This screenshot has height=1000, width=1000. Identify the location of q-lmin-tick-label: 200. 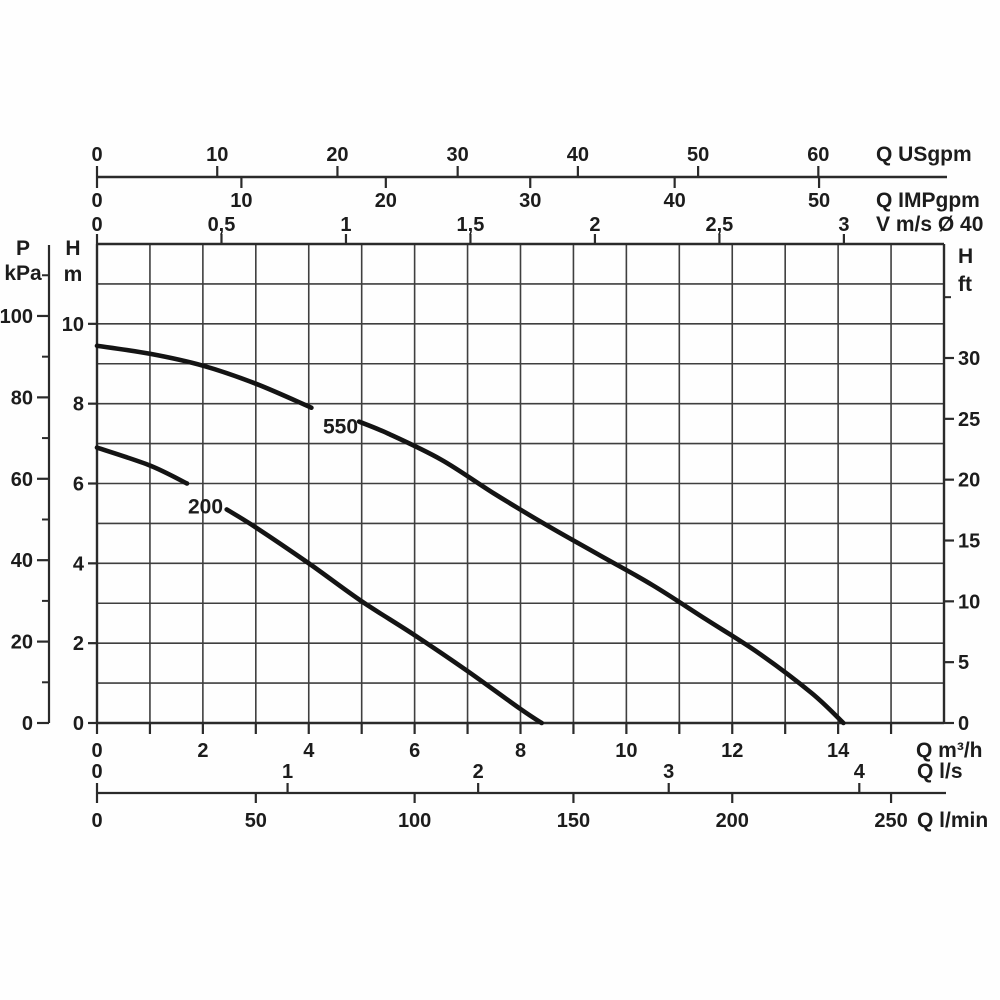
(732, 821).